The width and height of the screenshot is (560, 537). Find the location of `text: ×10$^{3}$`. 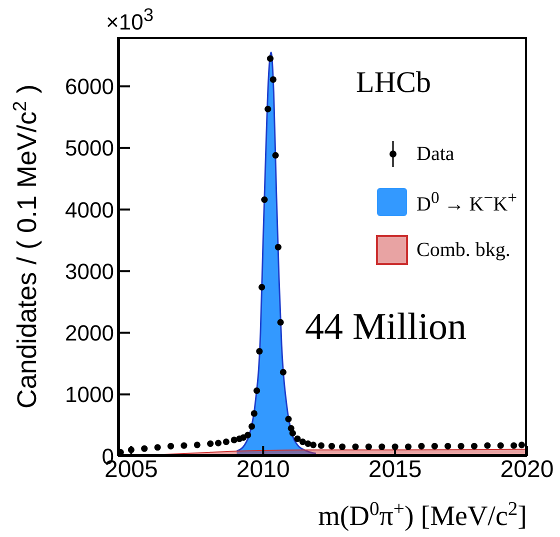

text: ×10$^{3}$ is located at coordinates (130, 19).